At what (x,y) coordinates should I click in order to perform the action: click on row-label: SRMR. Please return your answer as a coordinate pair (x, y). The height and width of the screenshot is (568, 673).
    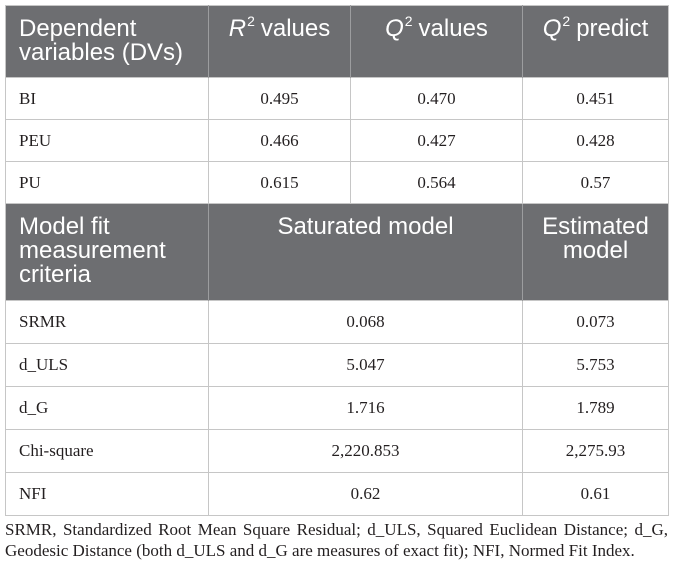
    Looking at the image, I should click on (107, 322).